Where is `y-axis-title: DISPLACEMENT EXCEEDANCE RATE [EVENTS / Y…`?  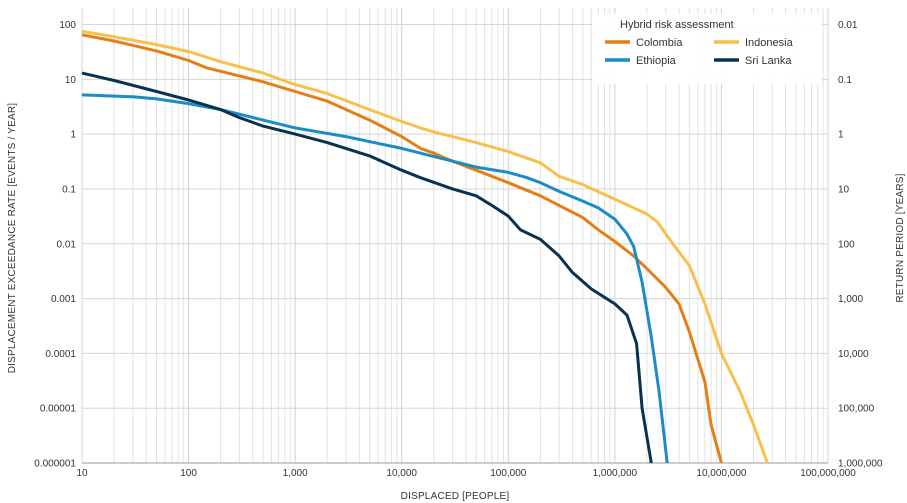 y-axis-title: DISPLACEMENT EXCEEDANCE RATE [EVENTS / Y… is located at coordinates (12, 238).